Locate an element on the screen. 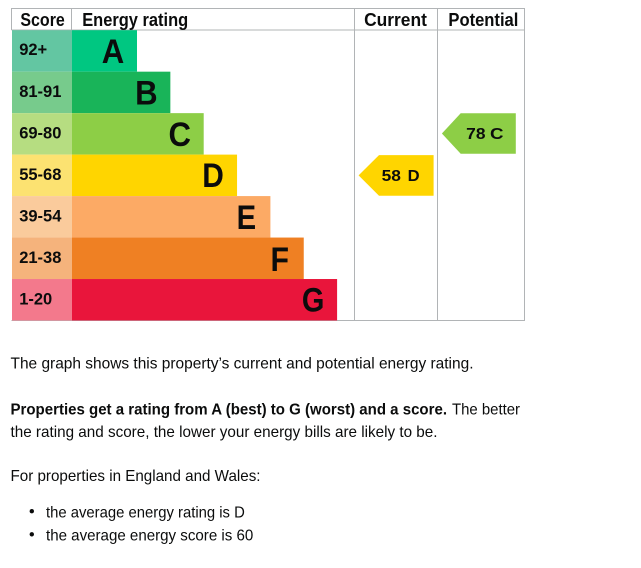 The width and height of the screenshot is (641, 568). svg-text: Potential is located at coordinates (483, 20).